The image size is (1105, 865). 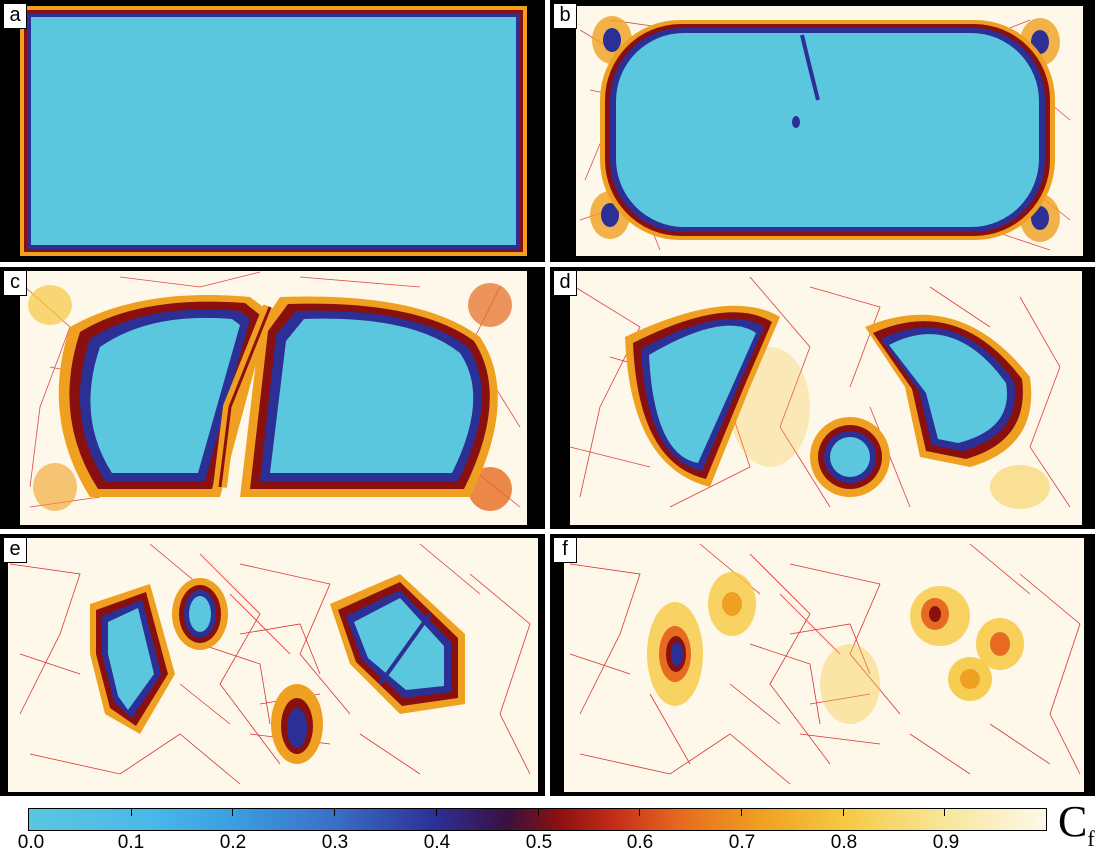 What do you see at coordinates (640, 842) in the screenshot?
I see `colorbar-tick-label: 0.6` at bounding box center [640, 842].